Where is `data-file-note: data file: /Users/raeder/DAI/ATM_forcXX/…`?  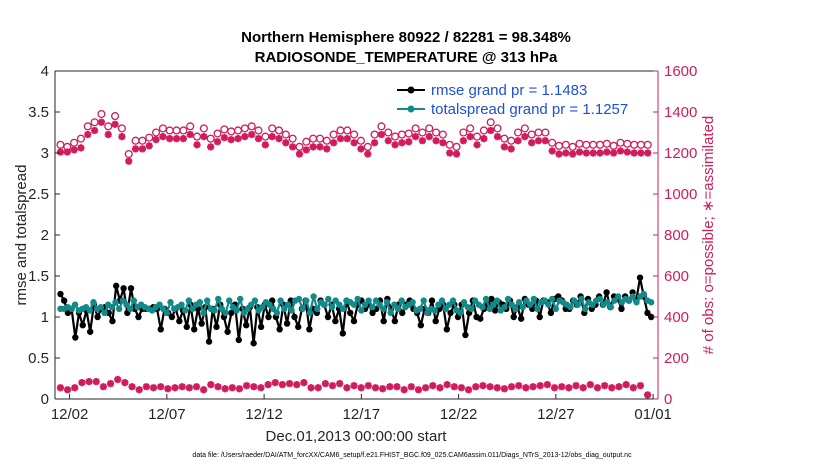 data-file-note: data file: /Users/raeder/DAI/ATM_forcXX/… is located at coordinates (412, 455).